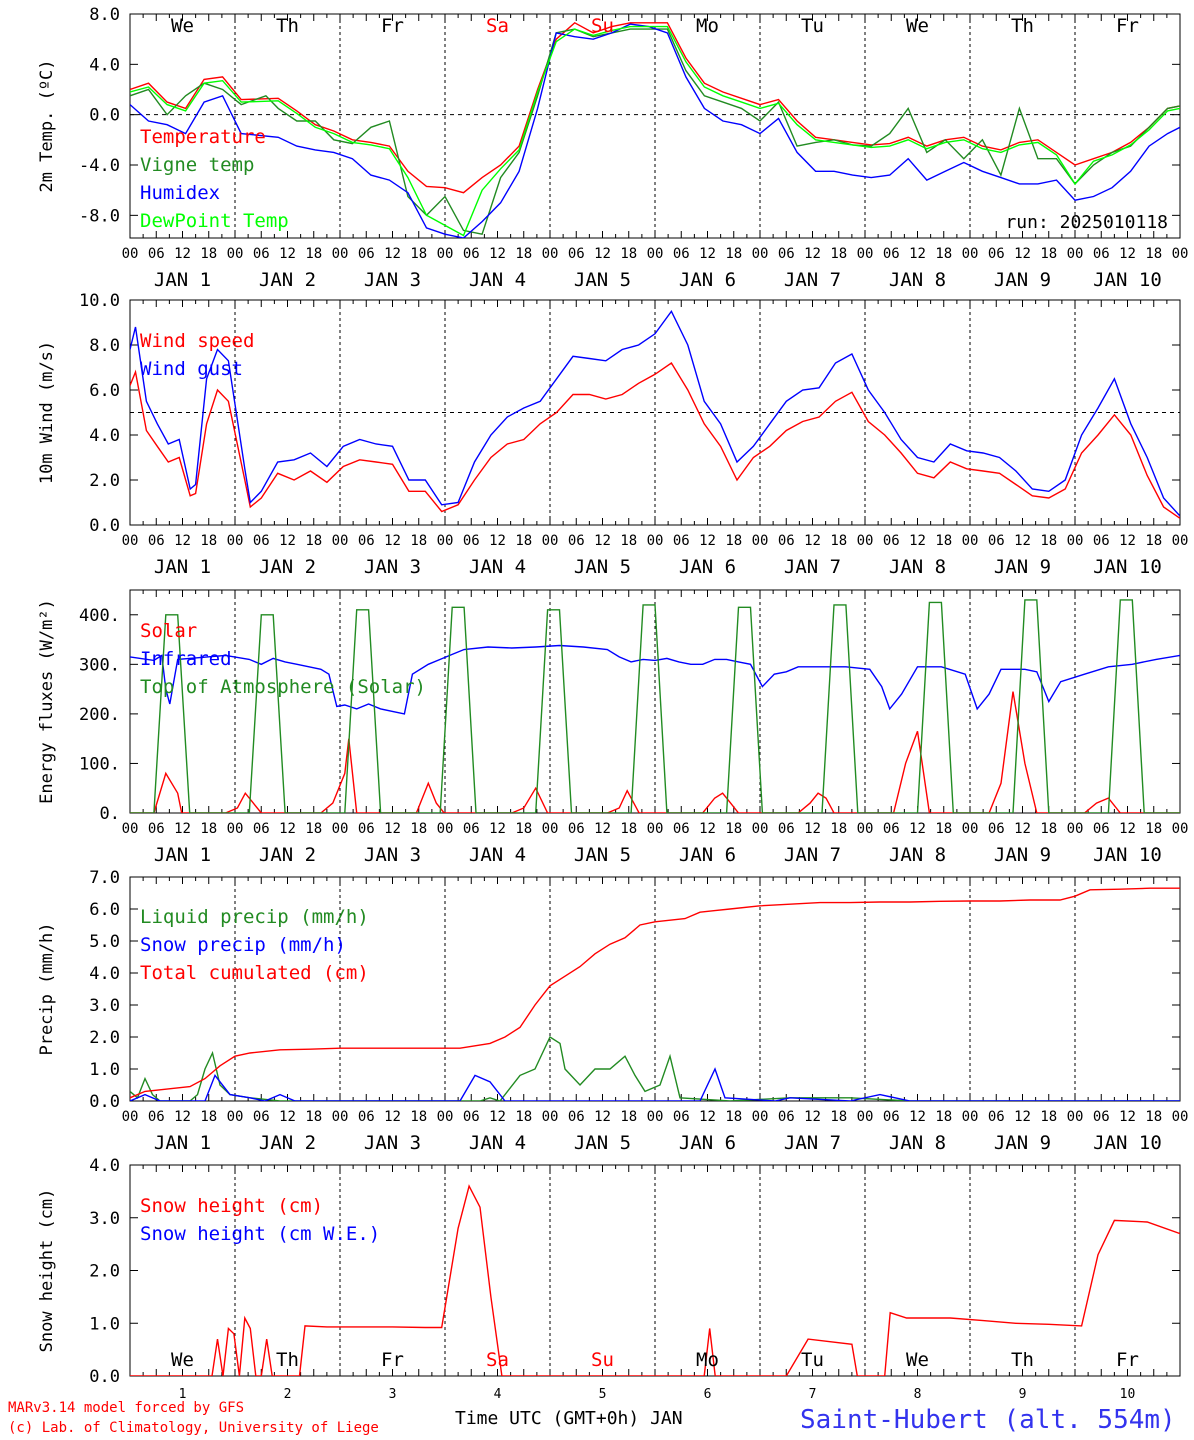 This screenshot has width=1194, height=1440. I want to click on weekday-label: Fr, so click(1127, 1360).